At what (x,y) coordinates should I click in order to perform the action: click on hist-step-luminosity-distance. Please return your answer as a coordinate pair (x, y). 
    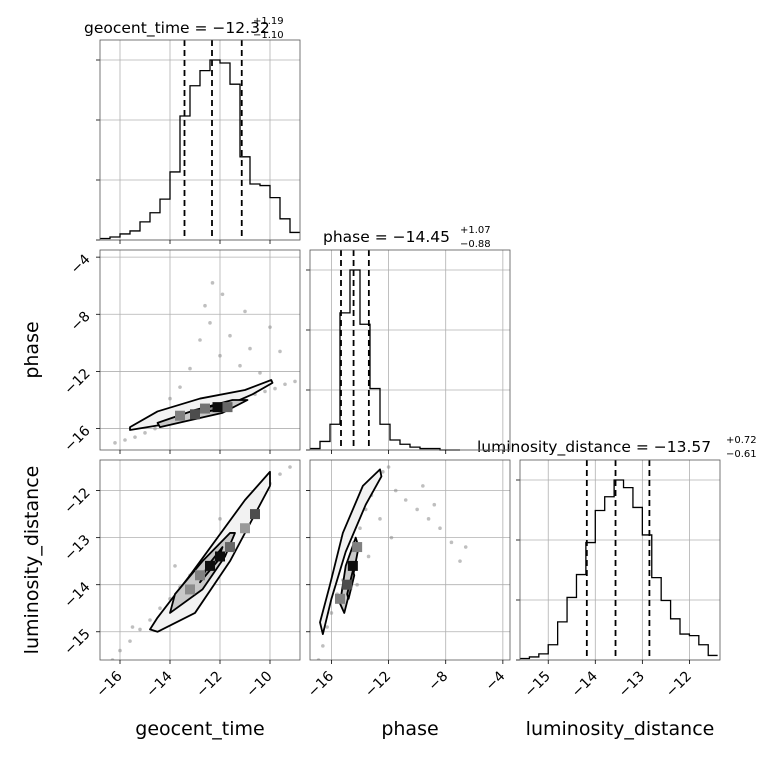
    Looking at the image, I should click on (619, 569).